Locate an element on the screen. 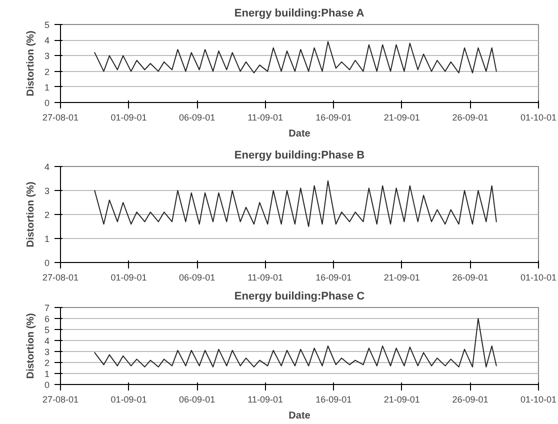 Image resolution: width=558 pixels, height=424 pixels. y-tick-label: 7 is located at coordinates (47, 308).